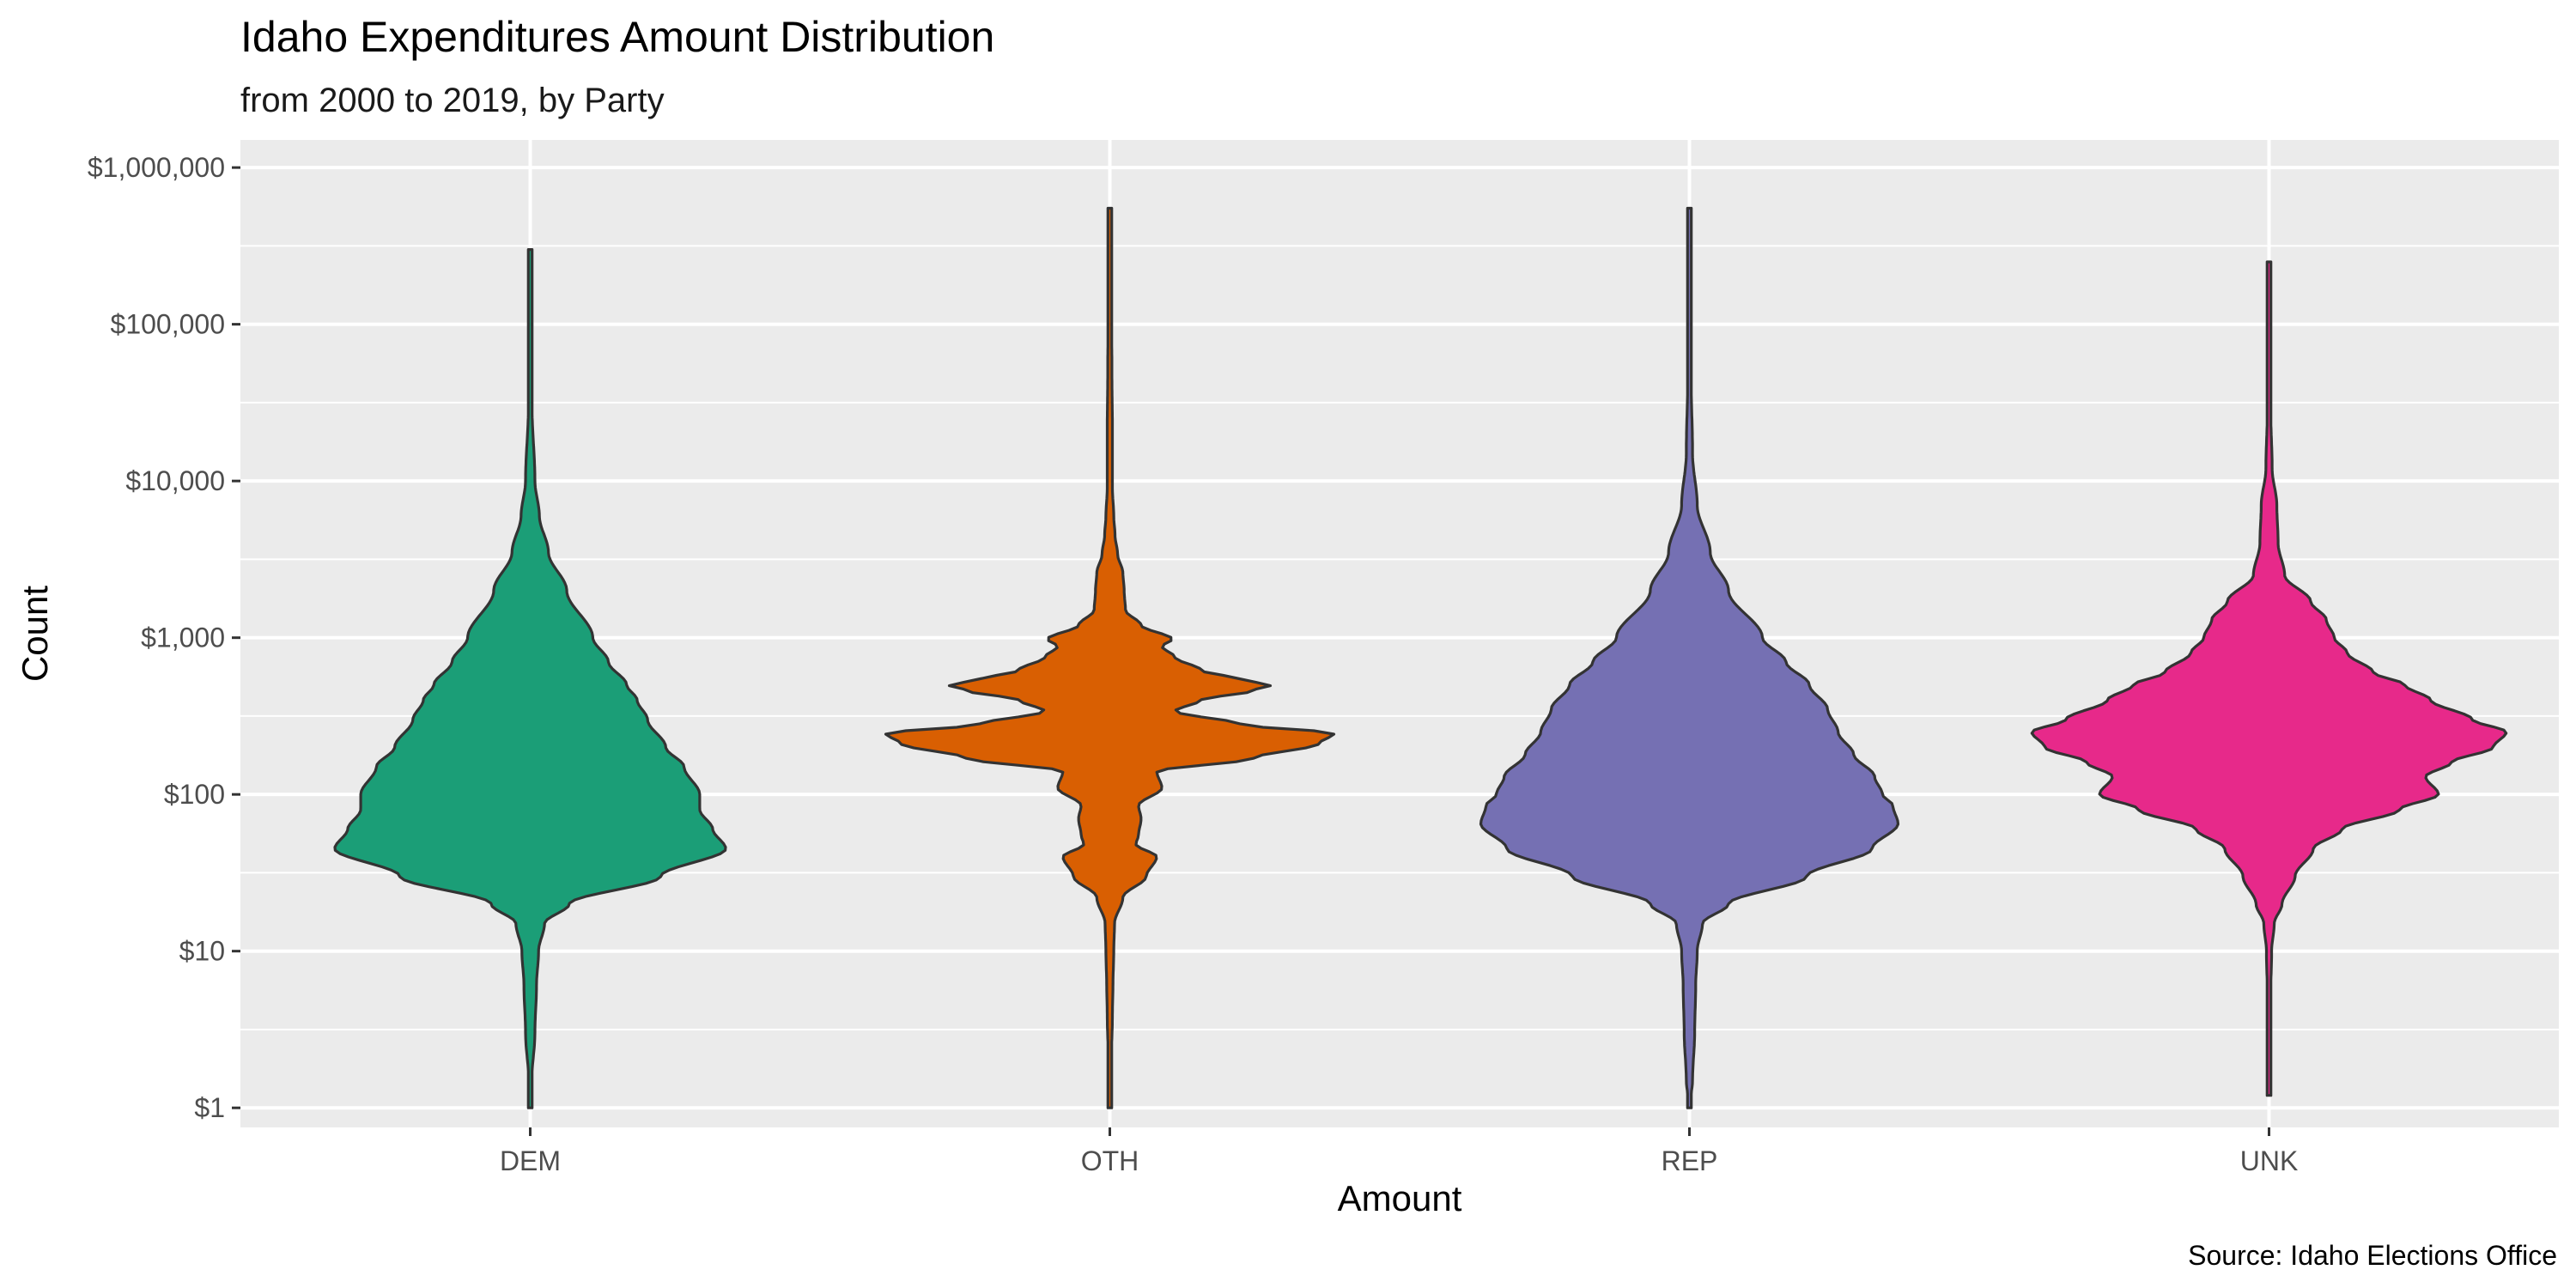 Image resolution: width=2576 pixels, height=1288 pixels. I want to click on y-tick-label: $1,000,000, so click(156, 167).